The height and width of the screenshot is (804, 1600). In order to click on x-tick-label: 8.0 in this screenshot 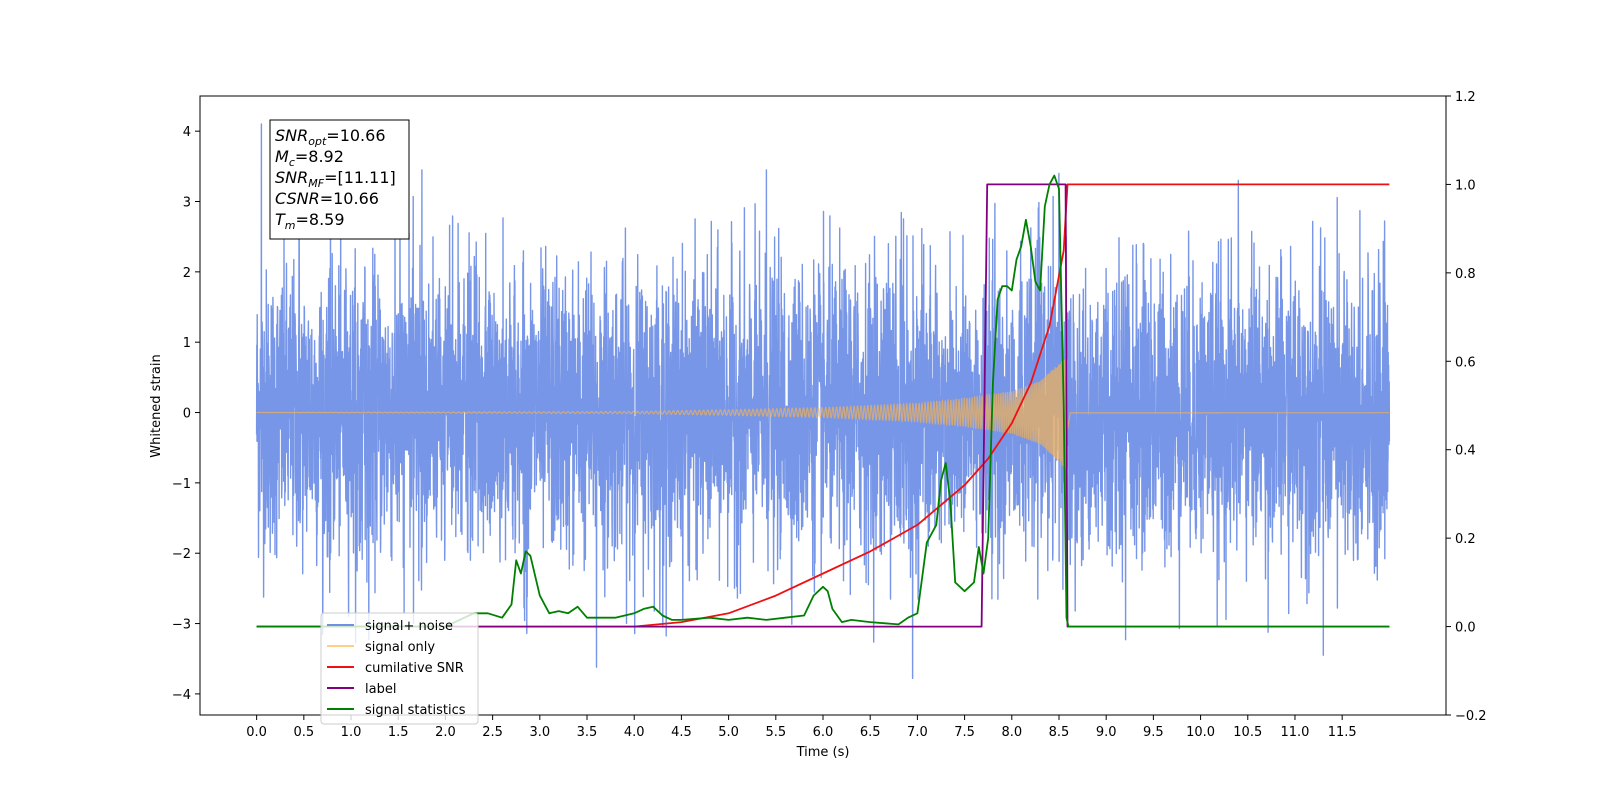, I will do `click(1011, 732)`.